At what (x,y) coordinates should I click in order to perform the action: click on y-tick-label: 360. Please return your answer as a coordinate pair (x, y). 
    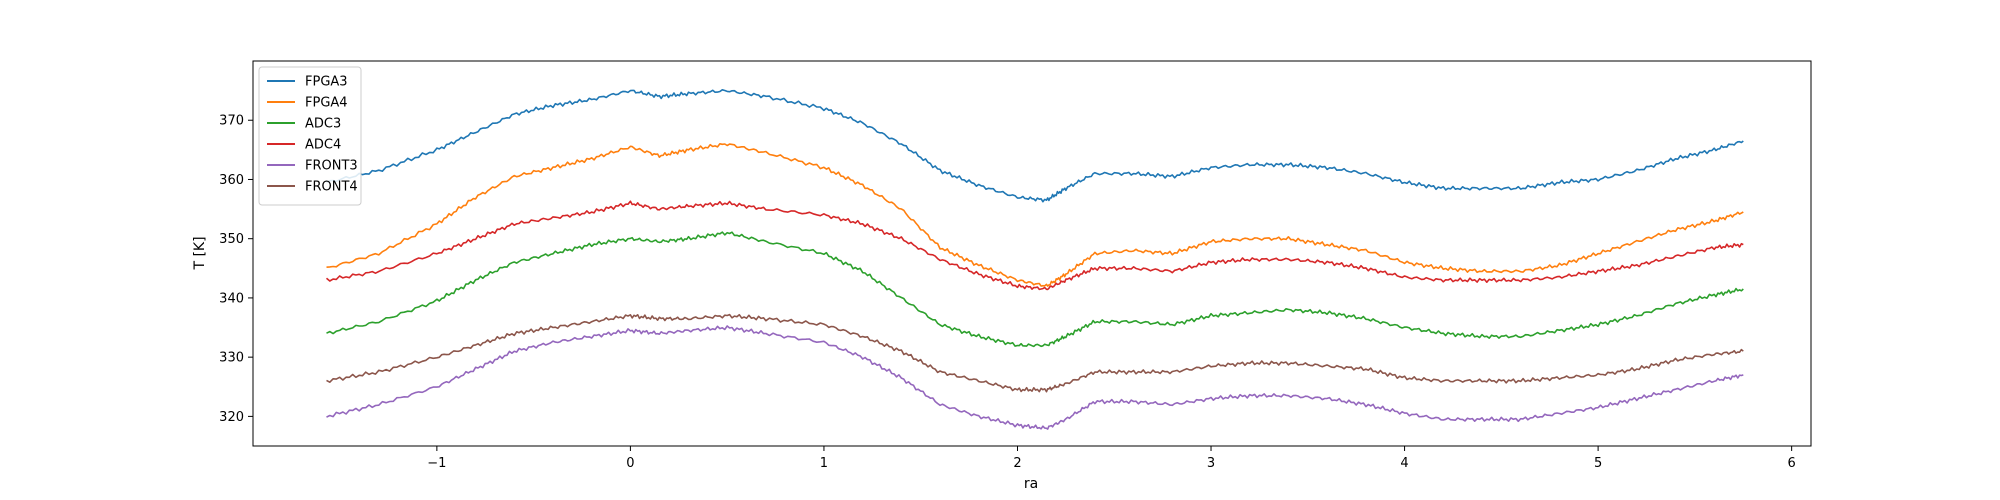
    Looking at the image, I should click on (231, 180).